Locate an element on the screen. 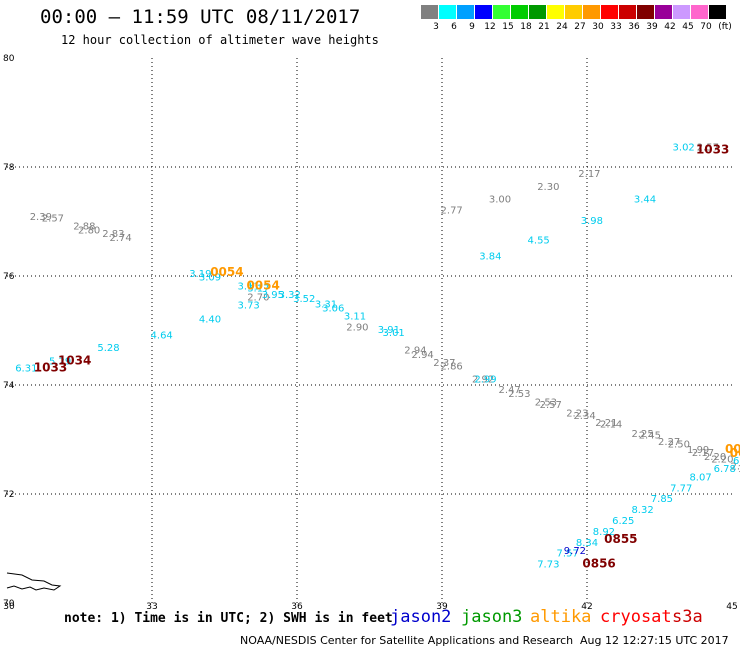 The width and height of the screenshot is (740, 650). wave-height-label: 0053 is located at coordinates (735, 453).